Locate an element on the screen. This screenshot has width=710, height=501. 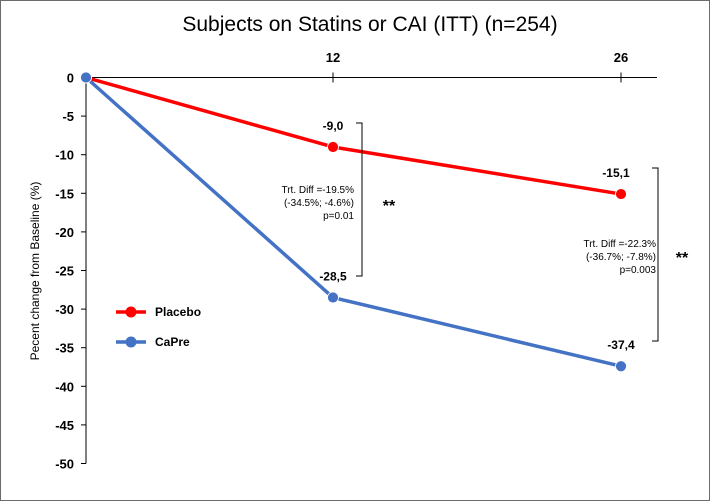
y-tick-label: -15 is located at coordinates (64, 193).